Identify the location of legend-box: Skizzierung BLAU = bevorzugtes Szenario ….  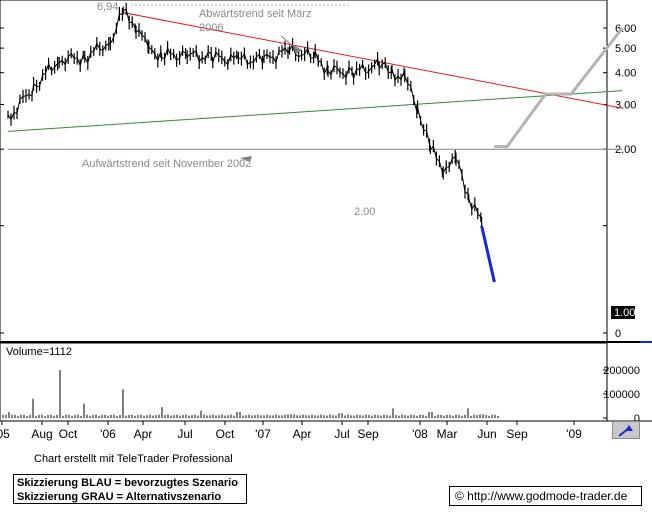
(130, 489).